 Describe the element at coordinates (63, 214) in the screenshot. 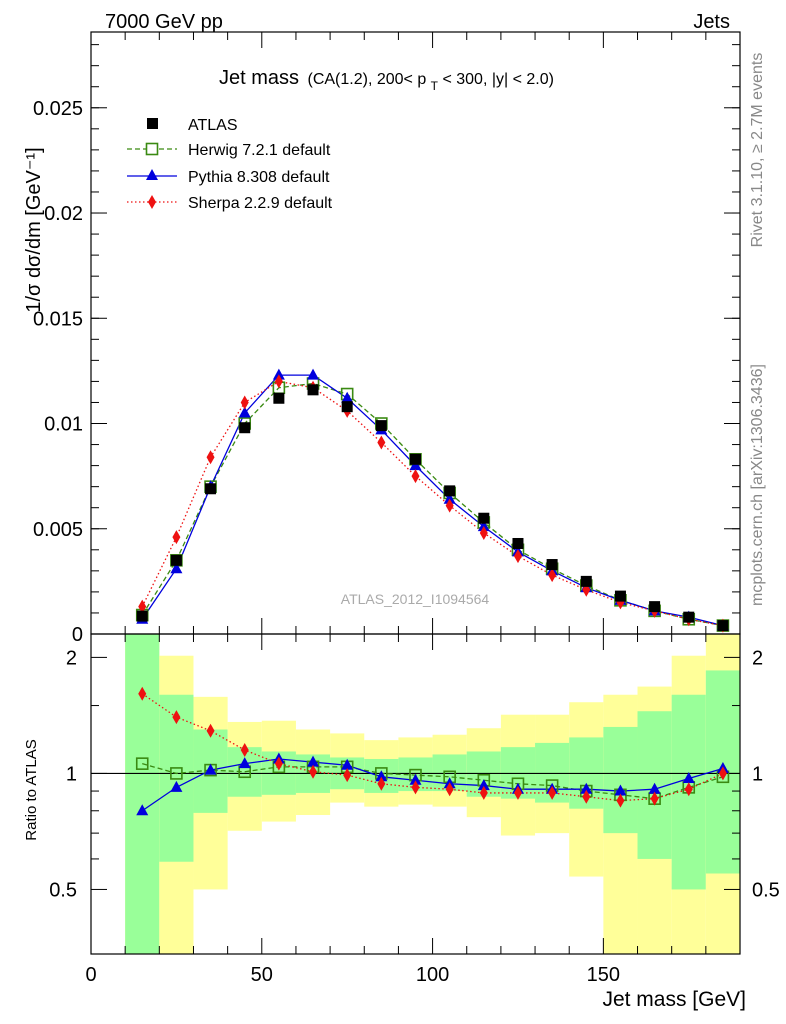

I see `main-ytick-label: 0.02` at that location.